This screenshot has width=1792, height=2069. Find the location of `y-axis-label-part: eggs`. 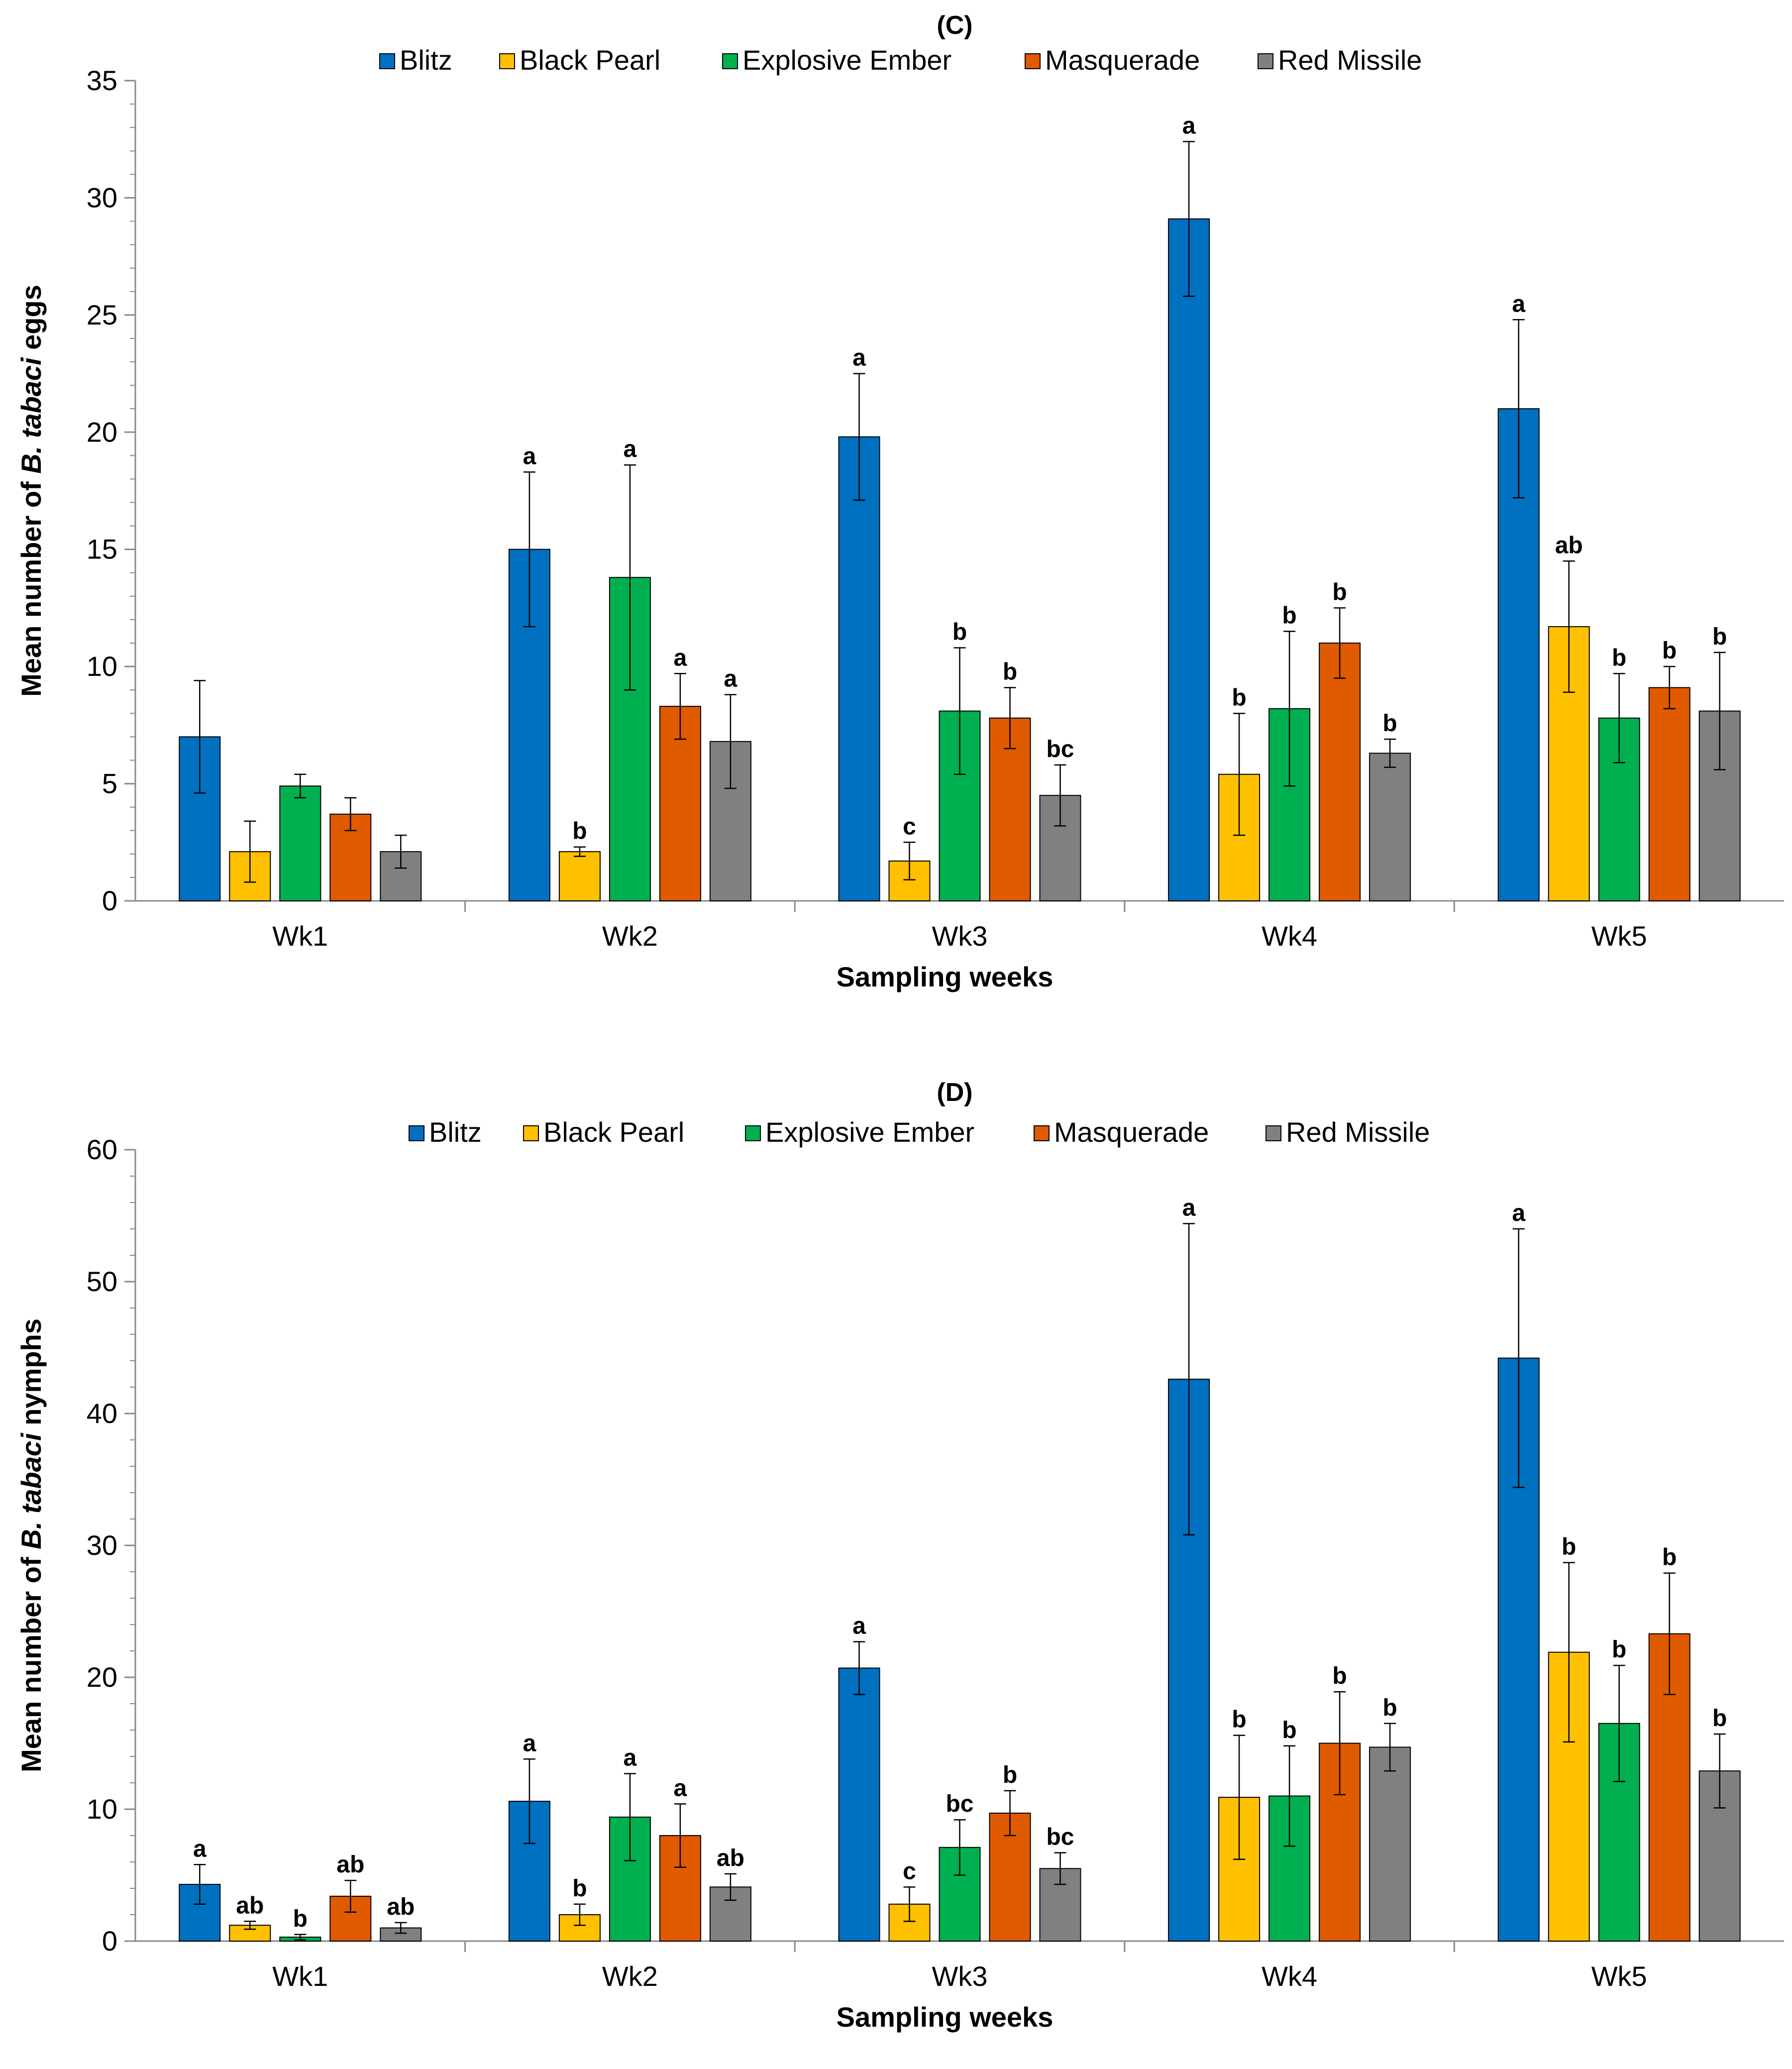

y-axis-label-part: eggs is located at coordinates (31, 321).